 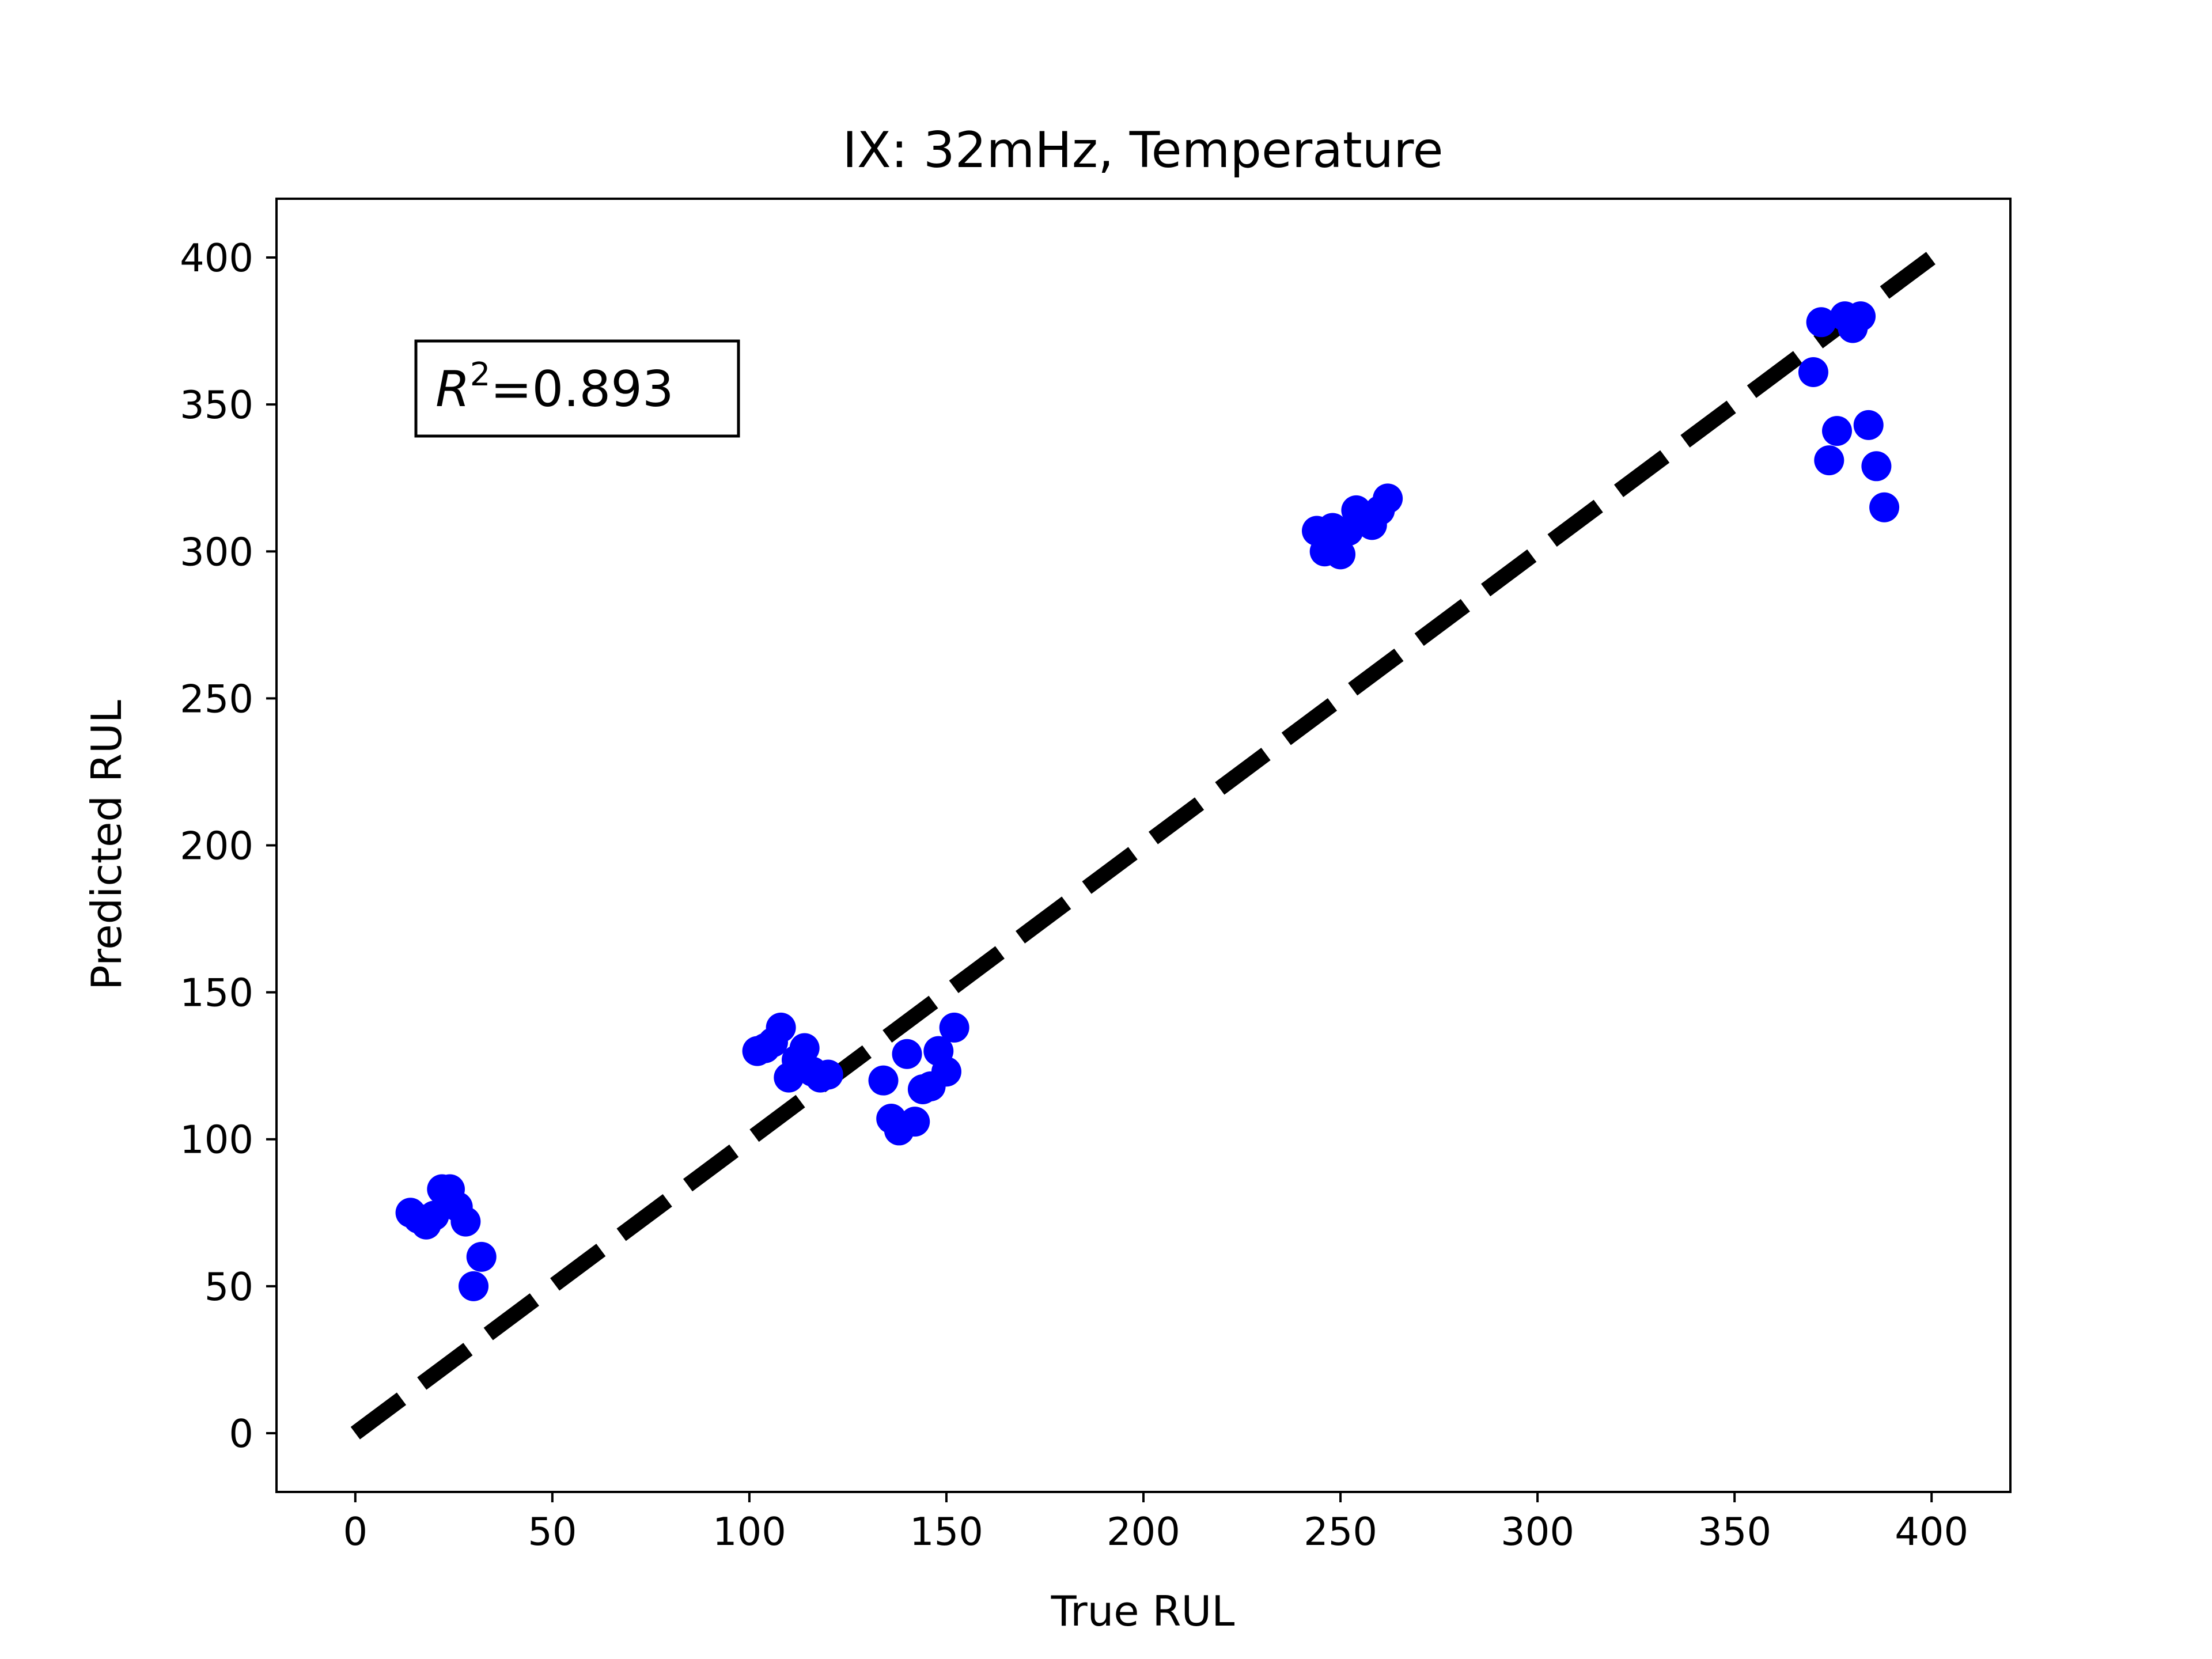 I want to click on y-tick-label: 150, so click(x=216, y=993).